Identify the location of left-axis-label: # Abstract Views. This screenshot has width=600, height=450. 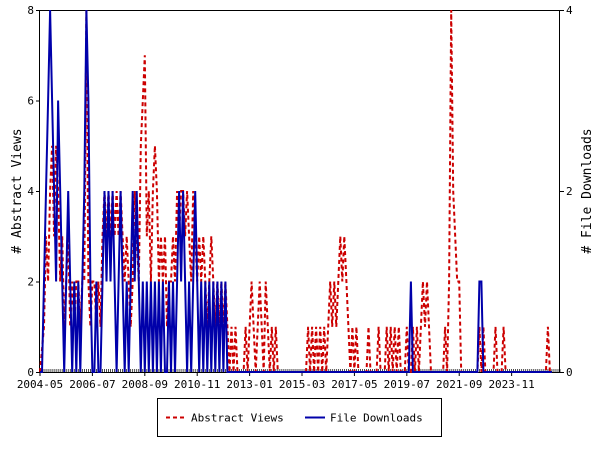
(17, 190).